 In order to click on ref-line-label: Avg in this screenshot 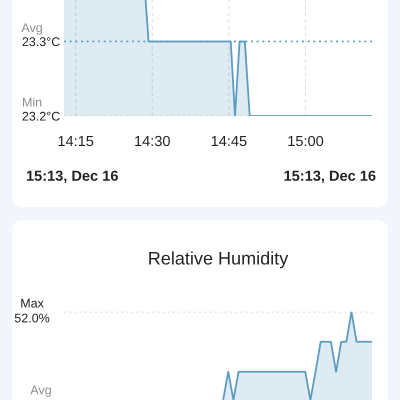, I will do `click(31, 29)`.